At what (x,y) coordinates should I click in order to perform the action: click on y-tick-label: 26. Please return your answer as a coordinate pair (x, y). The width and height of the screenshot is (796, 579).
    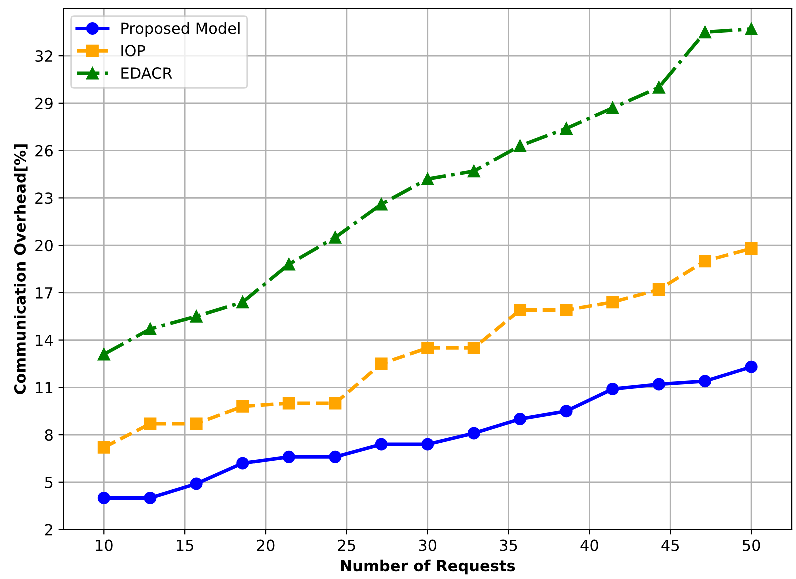
    Looking at the image, I should click on (44, 151).